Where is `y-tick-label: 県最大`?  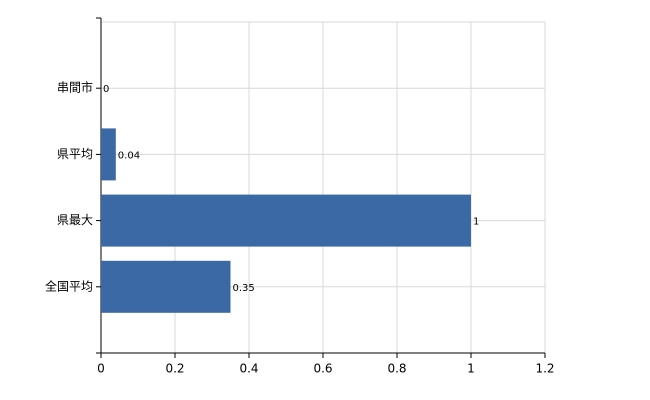
y-tick-label: 県最大 is located at coordinates (75, 220).